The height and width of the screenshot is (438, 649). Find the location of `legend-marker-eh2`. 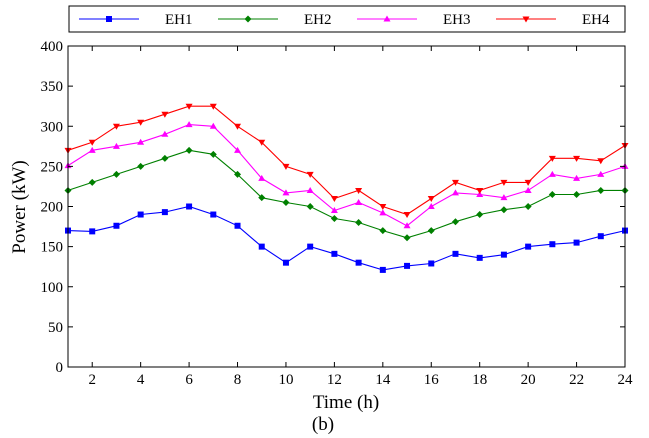

legend-marker-eh2 is located at coordinates (248, 19).